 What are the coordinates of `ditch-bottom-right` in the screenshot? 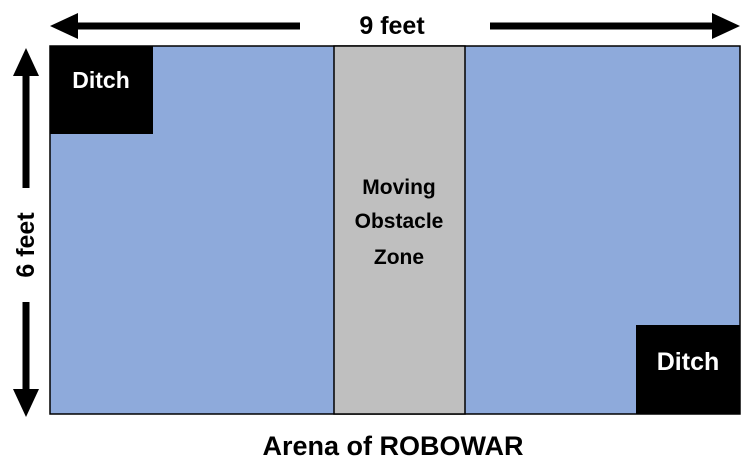 It's located at (688, 369).